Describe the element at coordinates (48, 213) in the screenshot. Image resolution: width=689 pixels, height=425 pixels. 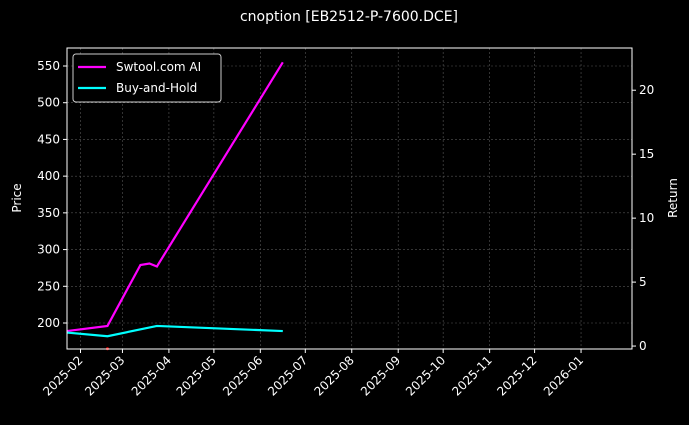
I see `y-tick-label: 350` at that location.